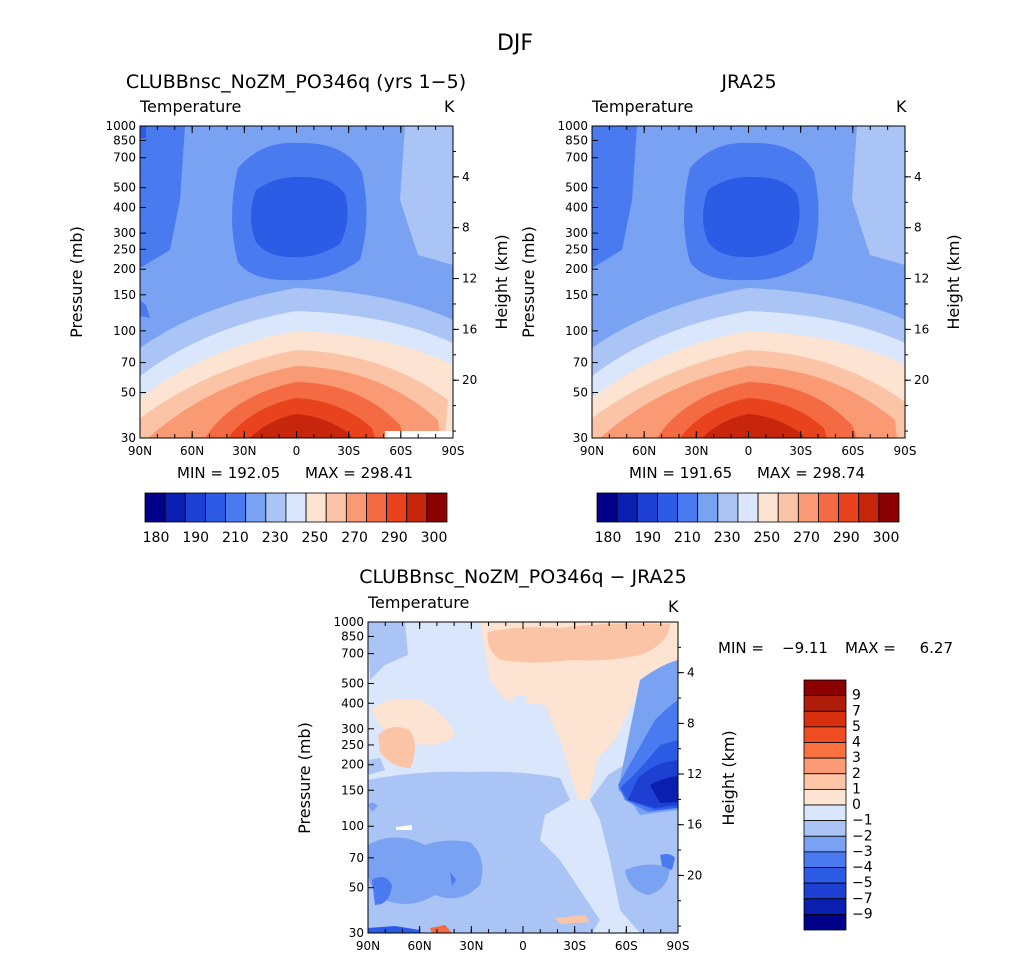  What do you see at coordinates (747, 519) in the screenshot?
I see `panel-obs-colorbar: 180 190 210 230 250 270 290 300` at bounding box center [747, 519].